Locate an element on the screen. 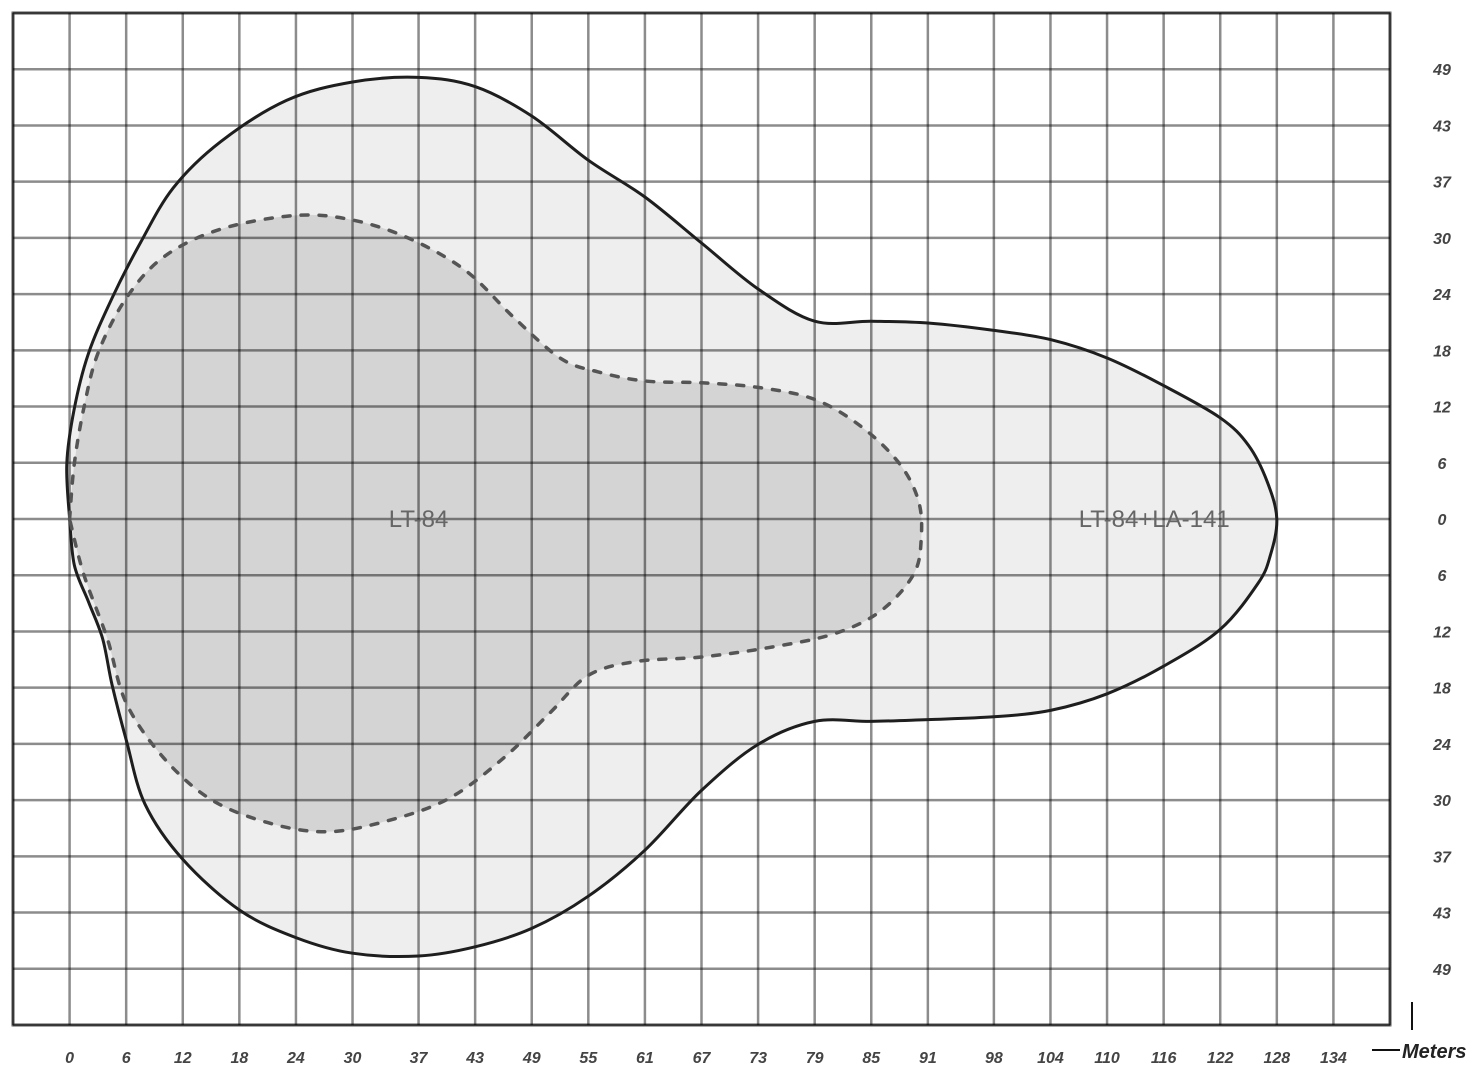 This screenshot has width=1483, height=1069. x-tick-label: 55 is located at coordinates (588, 1058).